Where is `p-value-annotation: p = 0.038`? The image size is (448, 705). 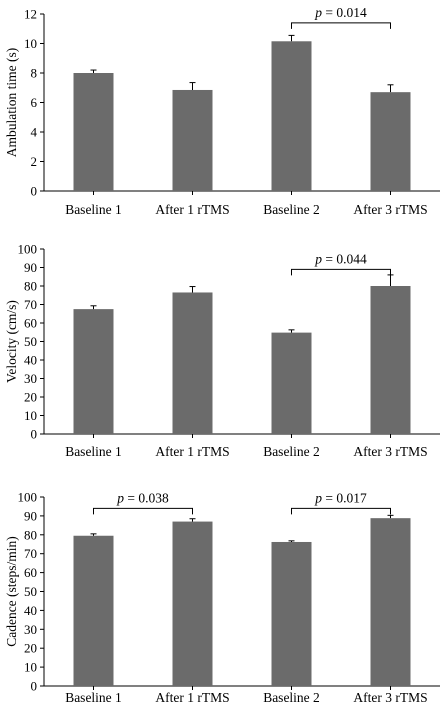
p-value-annotation: p = 0.038 is located at coordinates (142, 497).